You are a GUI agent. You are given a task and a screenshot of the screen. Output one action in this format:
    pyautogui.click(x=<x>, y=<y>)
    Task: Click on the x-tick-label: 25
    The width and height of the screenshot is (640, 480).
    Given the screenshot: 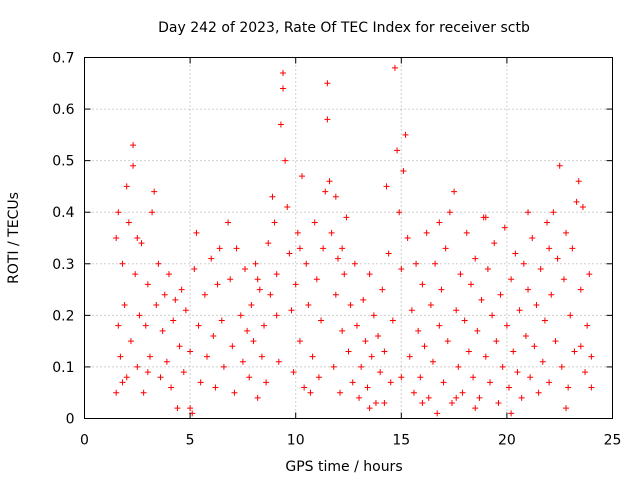 What is the action you would take?
    pyautogui.click(x=613, y=441)
    